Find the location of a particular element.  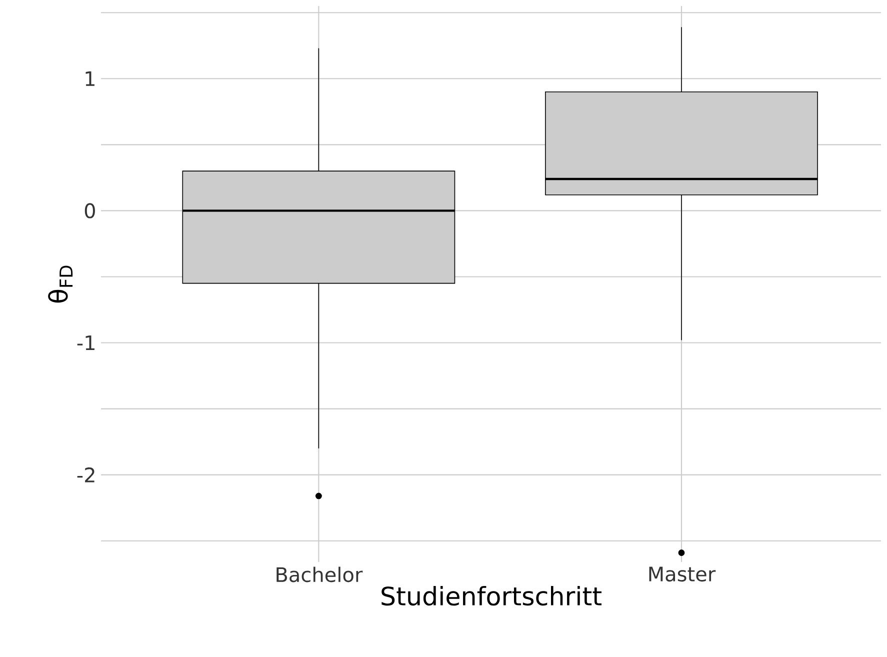

x-tick-label: Bachelor is located at coordinates (319, 574).